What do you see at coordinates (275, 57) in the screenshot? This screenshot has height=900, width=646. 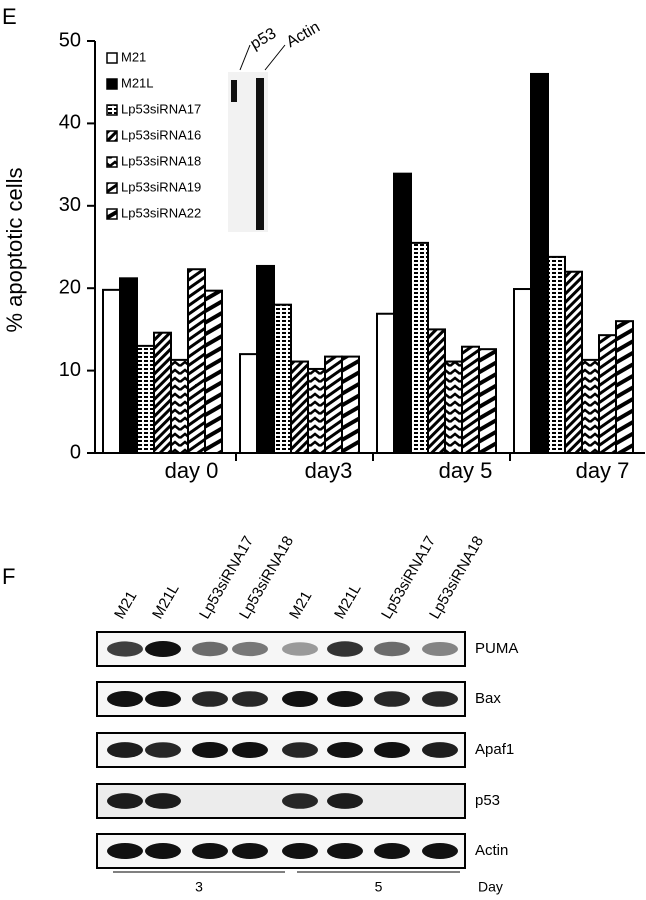 I see `inset-line` at bounding box center [275, 57].